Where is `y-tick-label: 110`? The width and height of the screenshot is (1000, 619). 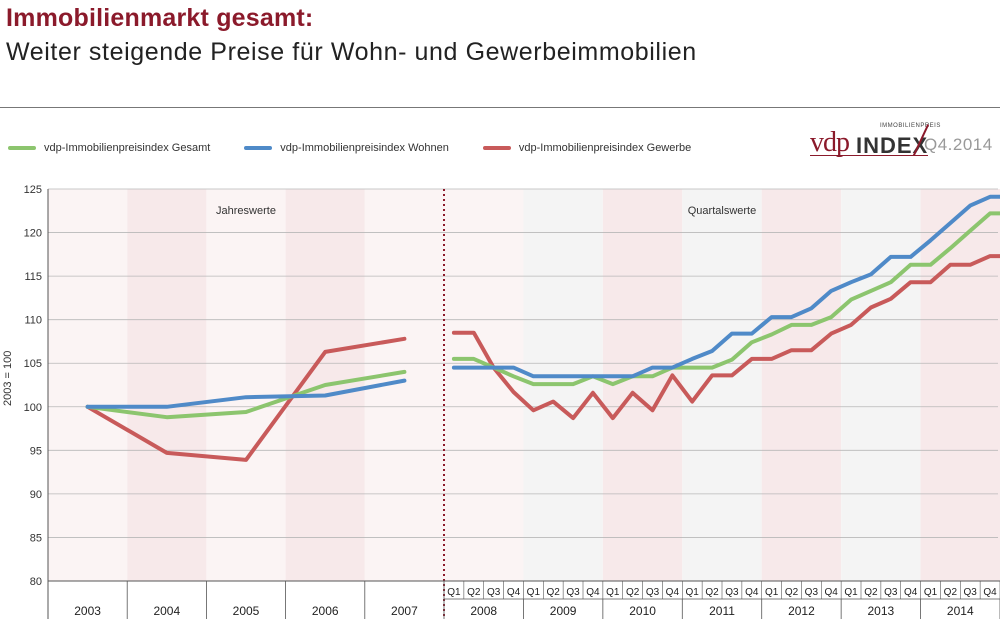 y-tick-label: 110 is located at coordinates (33, 321).